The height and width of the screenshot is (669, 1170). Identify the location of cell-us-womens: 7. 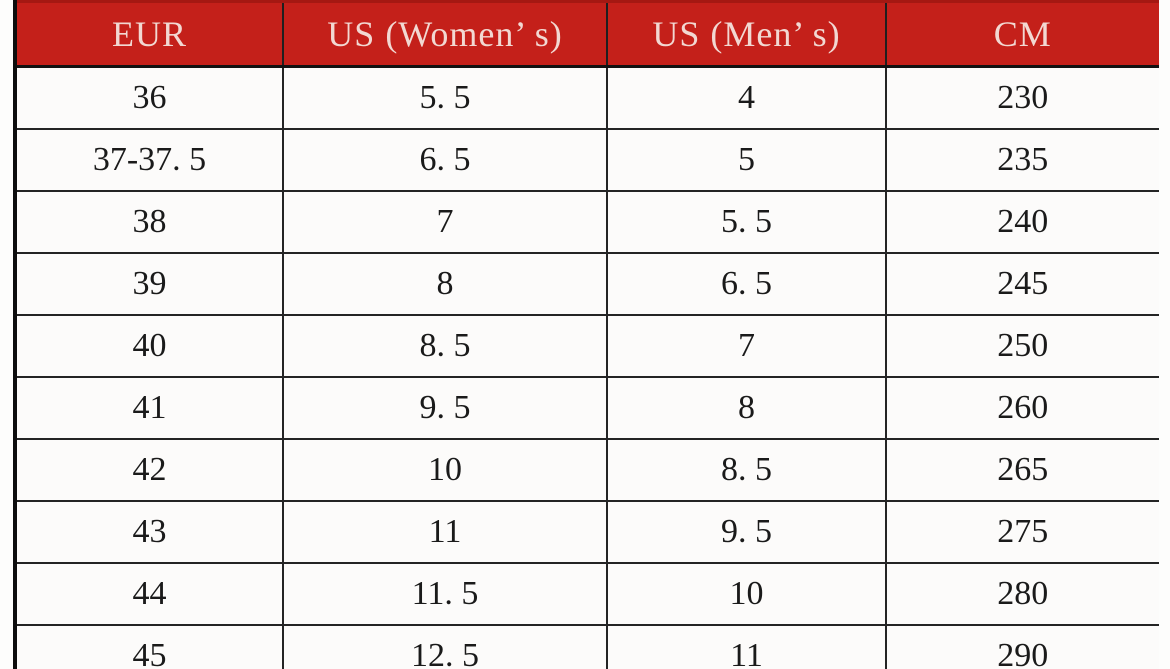
(445, 222).